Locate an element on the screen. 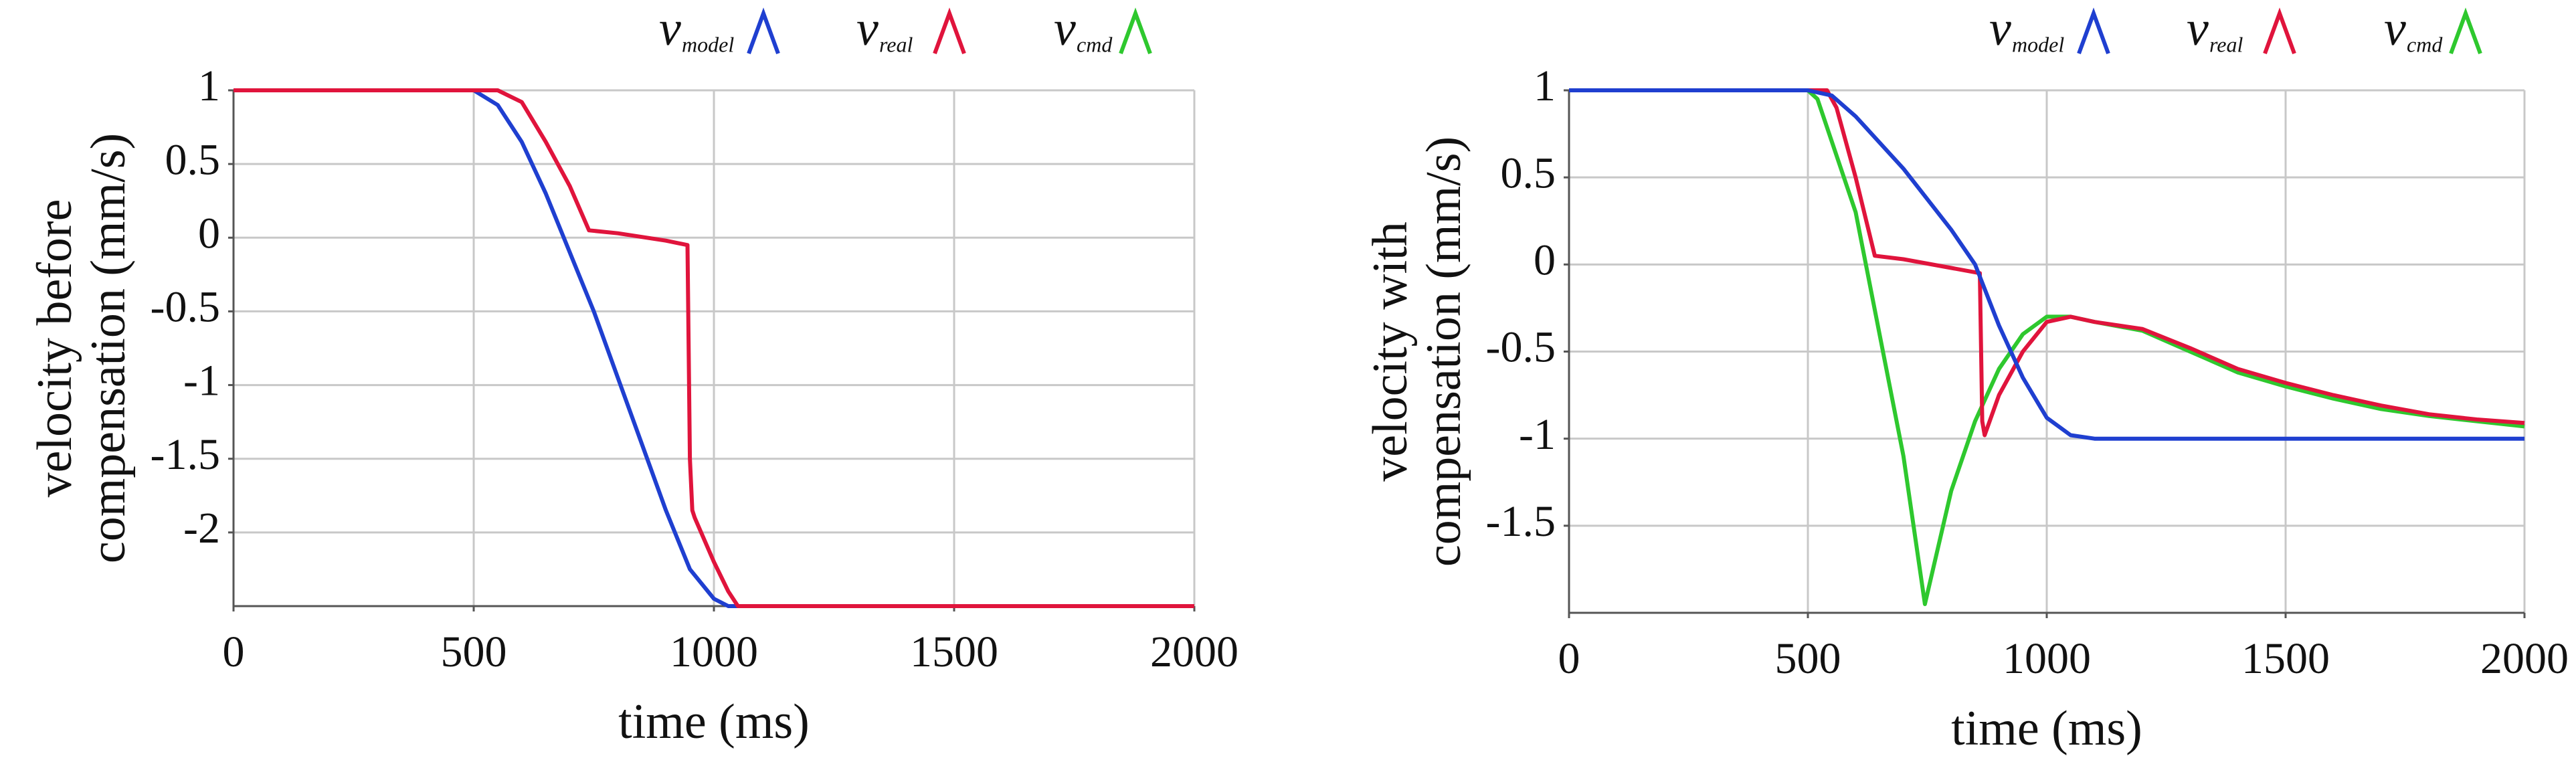  y-tick-label: -2 is located at coordinates (202, 528).